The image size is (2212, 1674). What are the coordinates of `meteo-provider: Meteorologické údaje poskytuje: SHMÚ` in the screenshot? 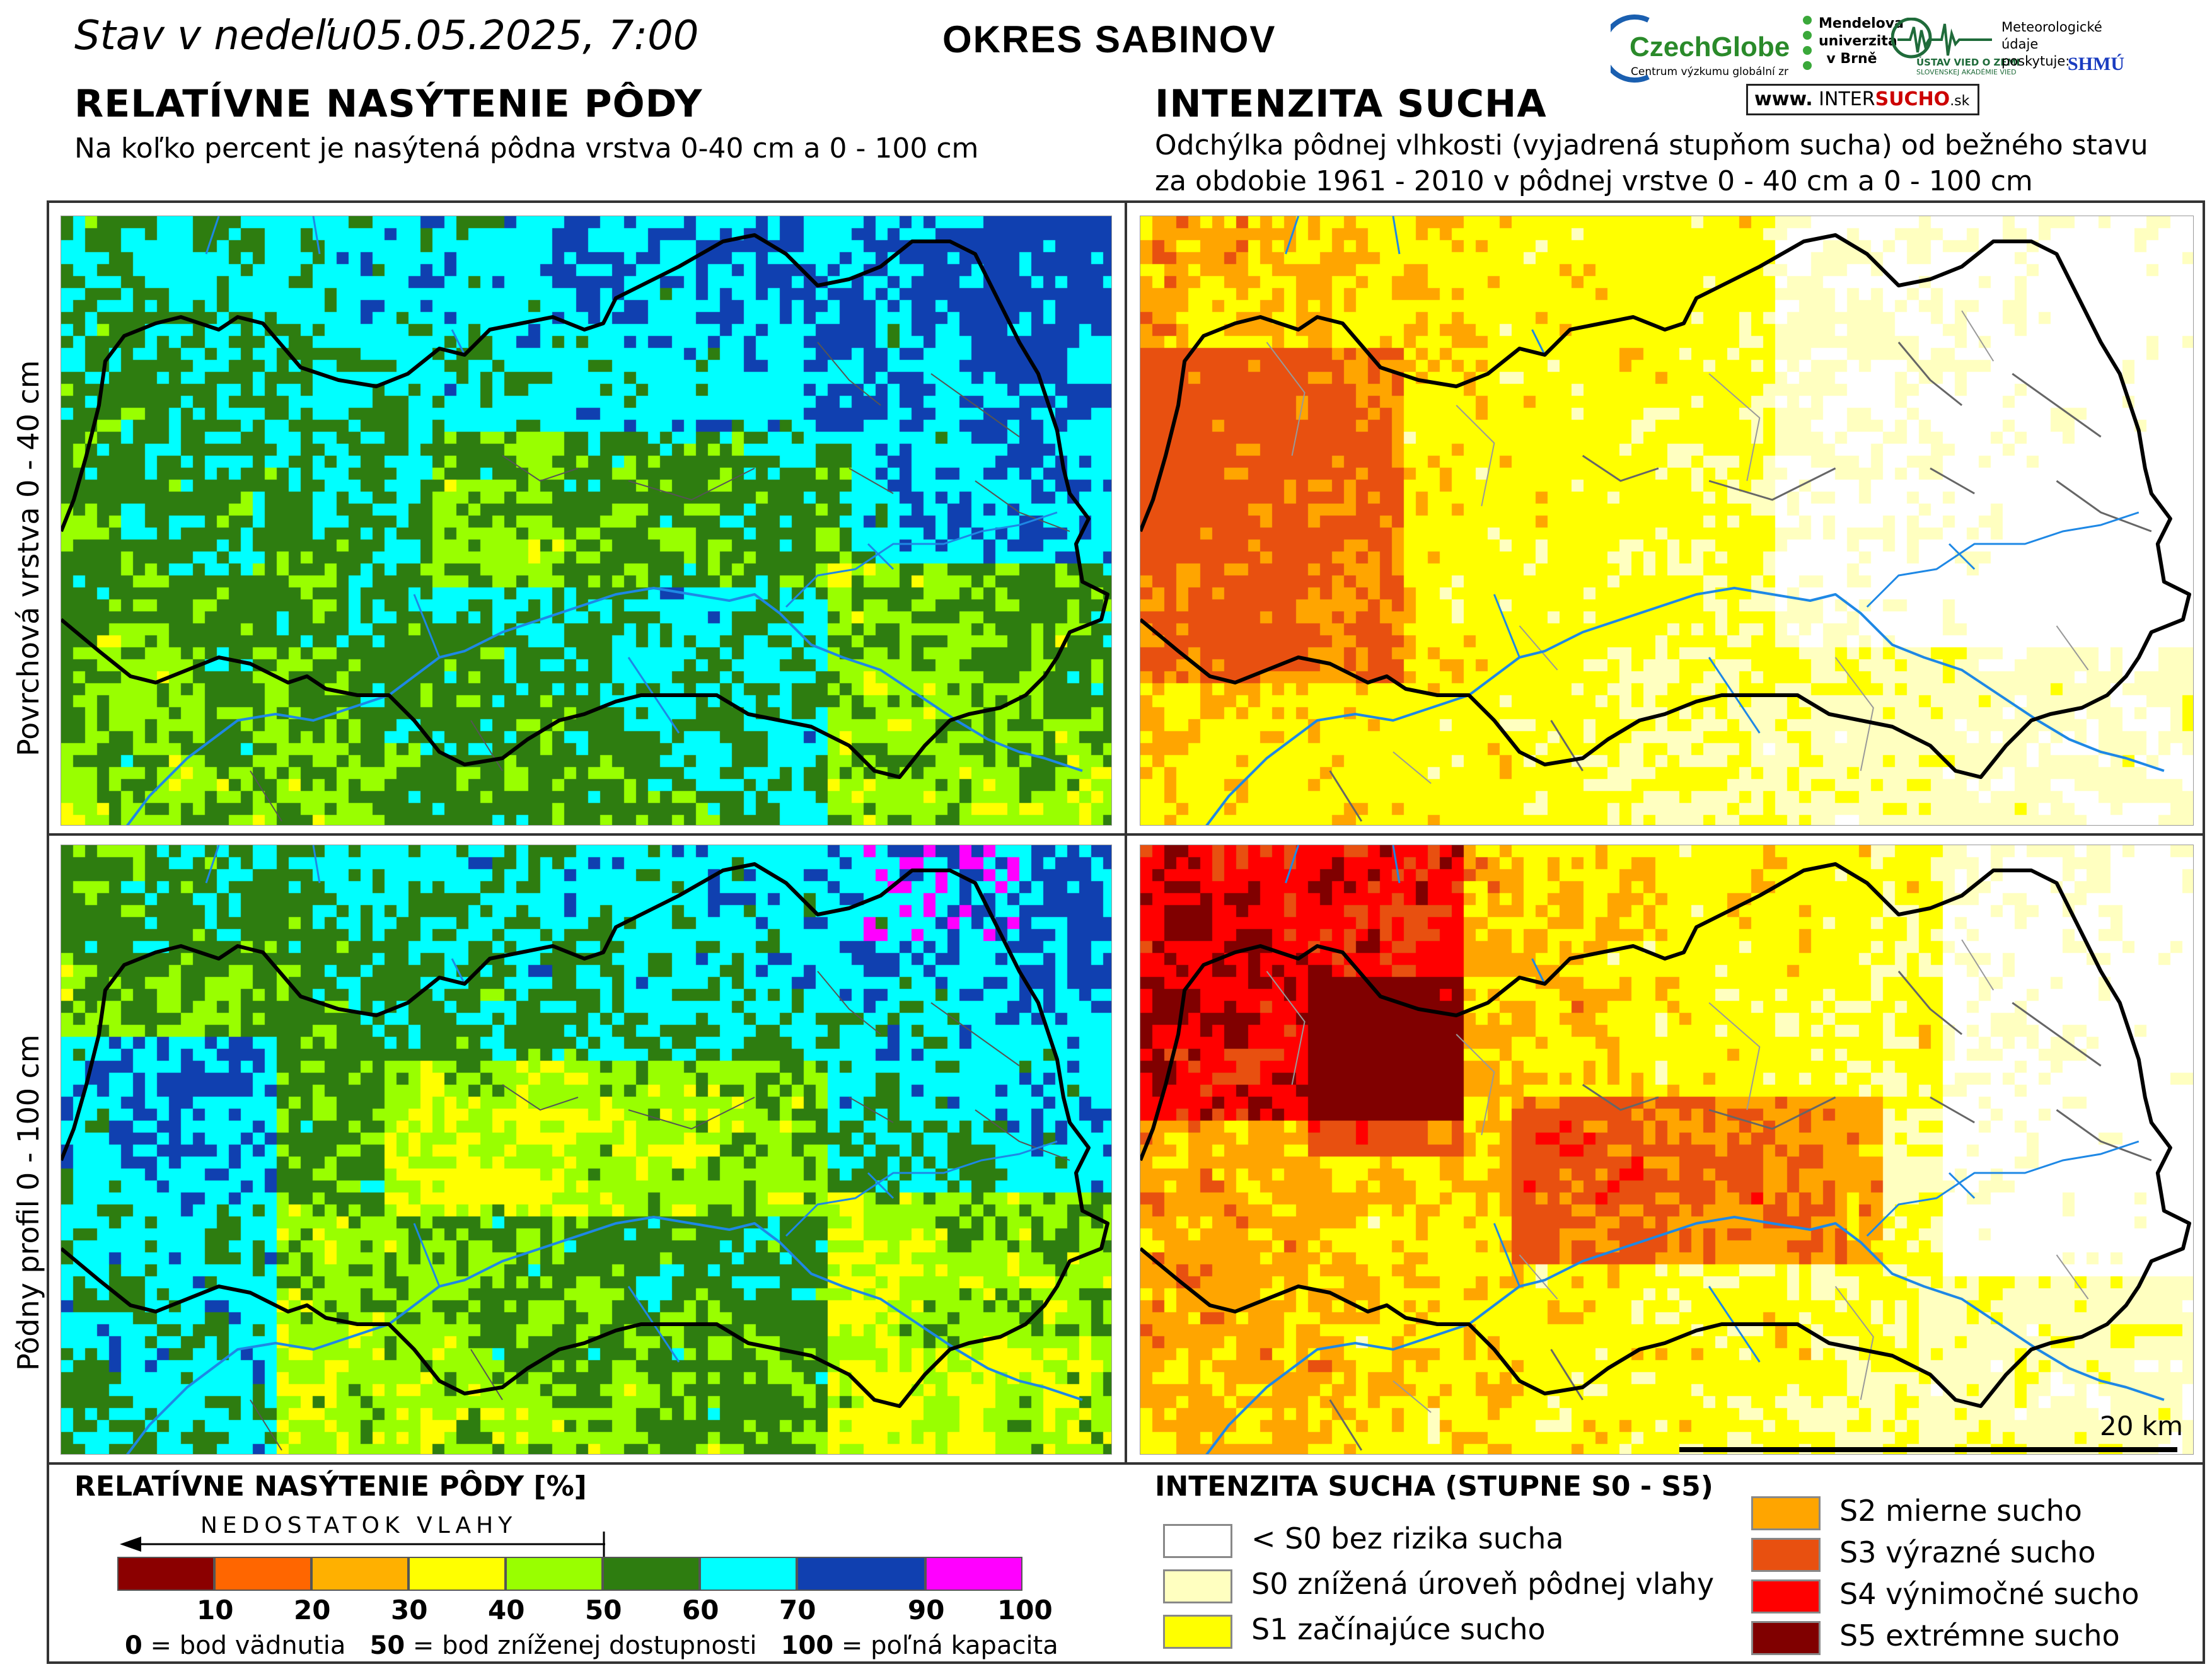 It's located at (2067, 53).